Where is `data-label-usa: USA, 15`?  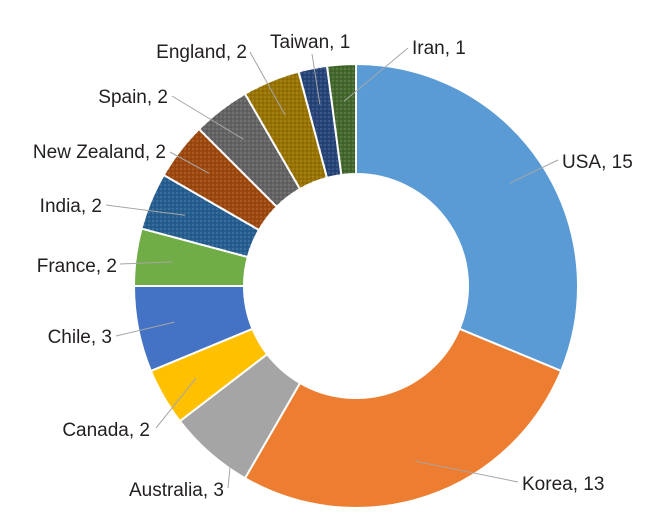
data-label-usa: USA, 15 is located at coordinates (597, 162).